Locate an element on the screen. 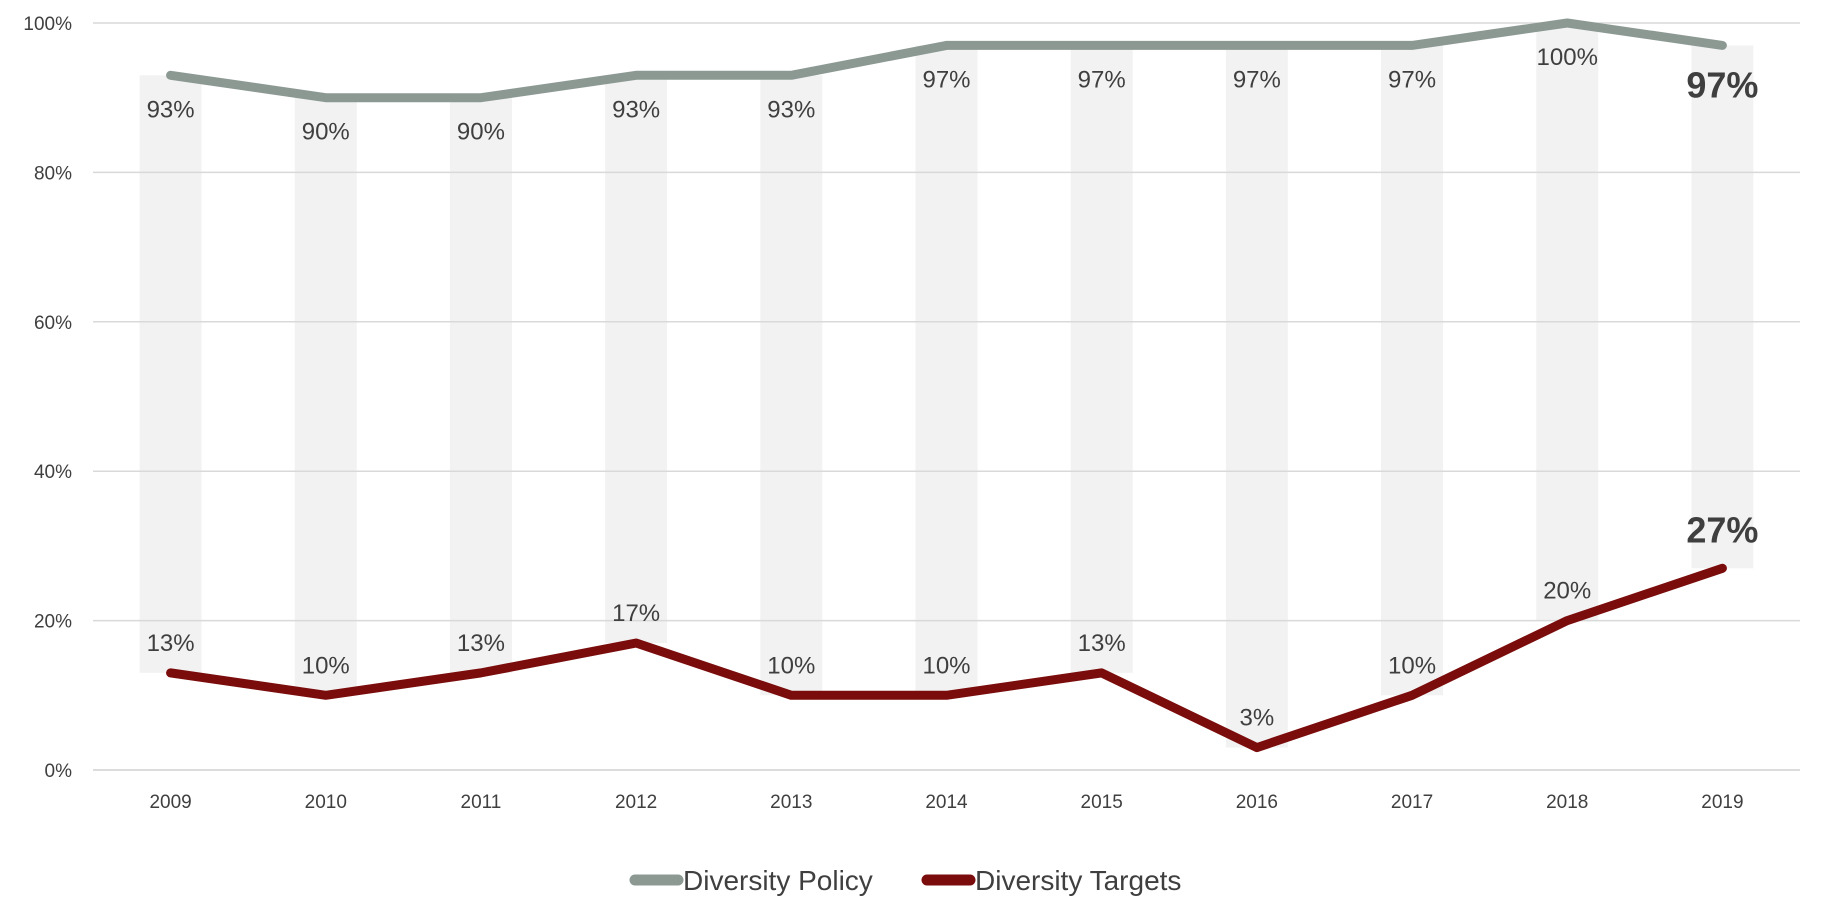 The width and height of the screenshot is (1826, 918). y-tick-label: 100% is located at coordinates (47, 24).